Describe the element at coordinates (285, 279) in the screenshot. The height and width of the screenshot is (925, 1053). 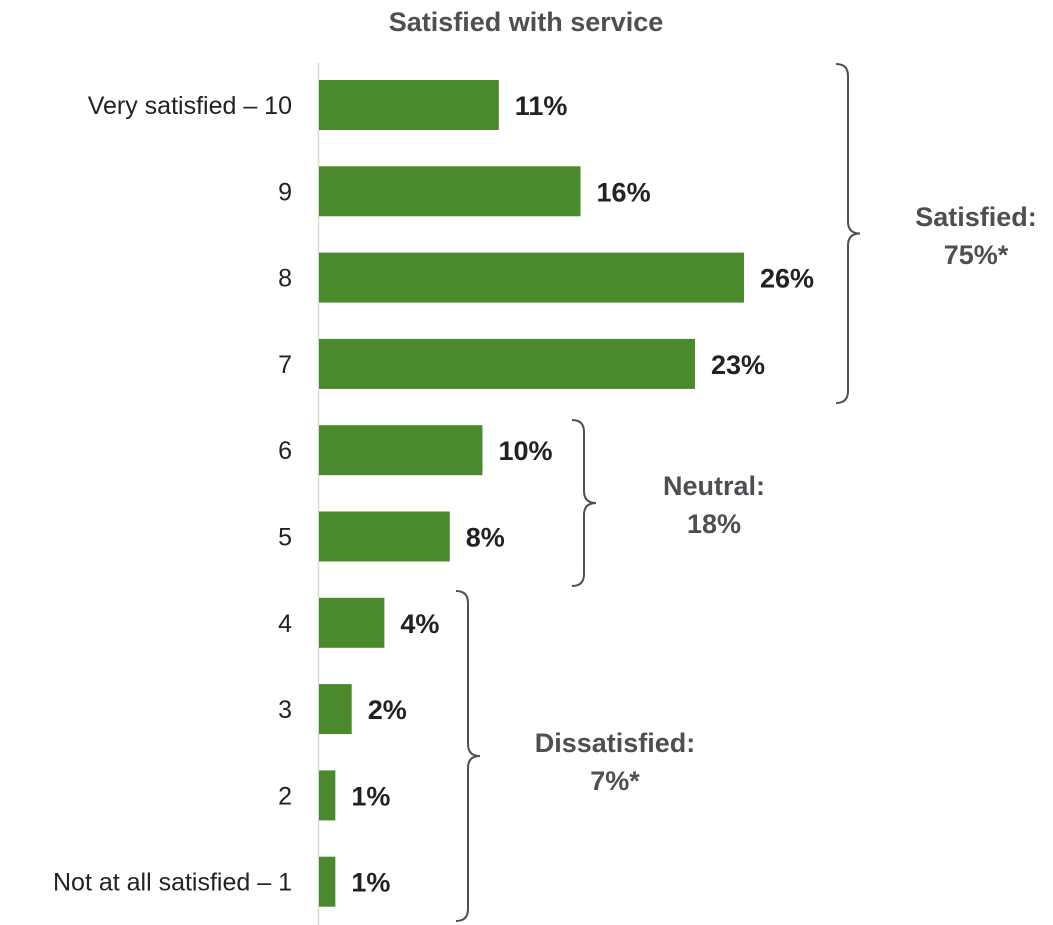
I see `category-label: 8` at that location.